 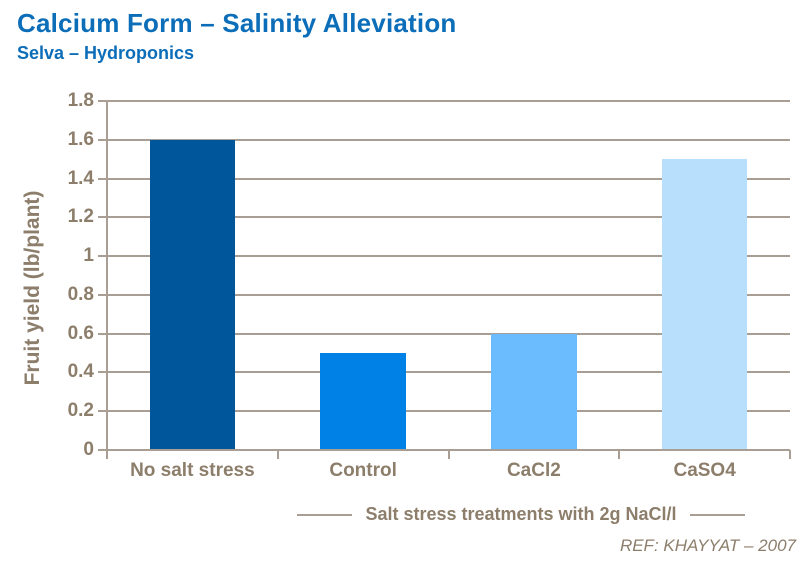 I want to click on y-axis-tick-label: 1.8, so click(x=80, y=100).